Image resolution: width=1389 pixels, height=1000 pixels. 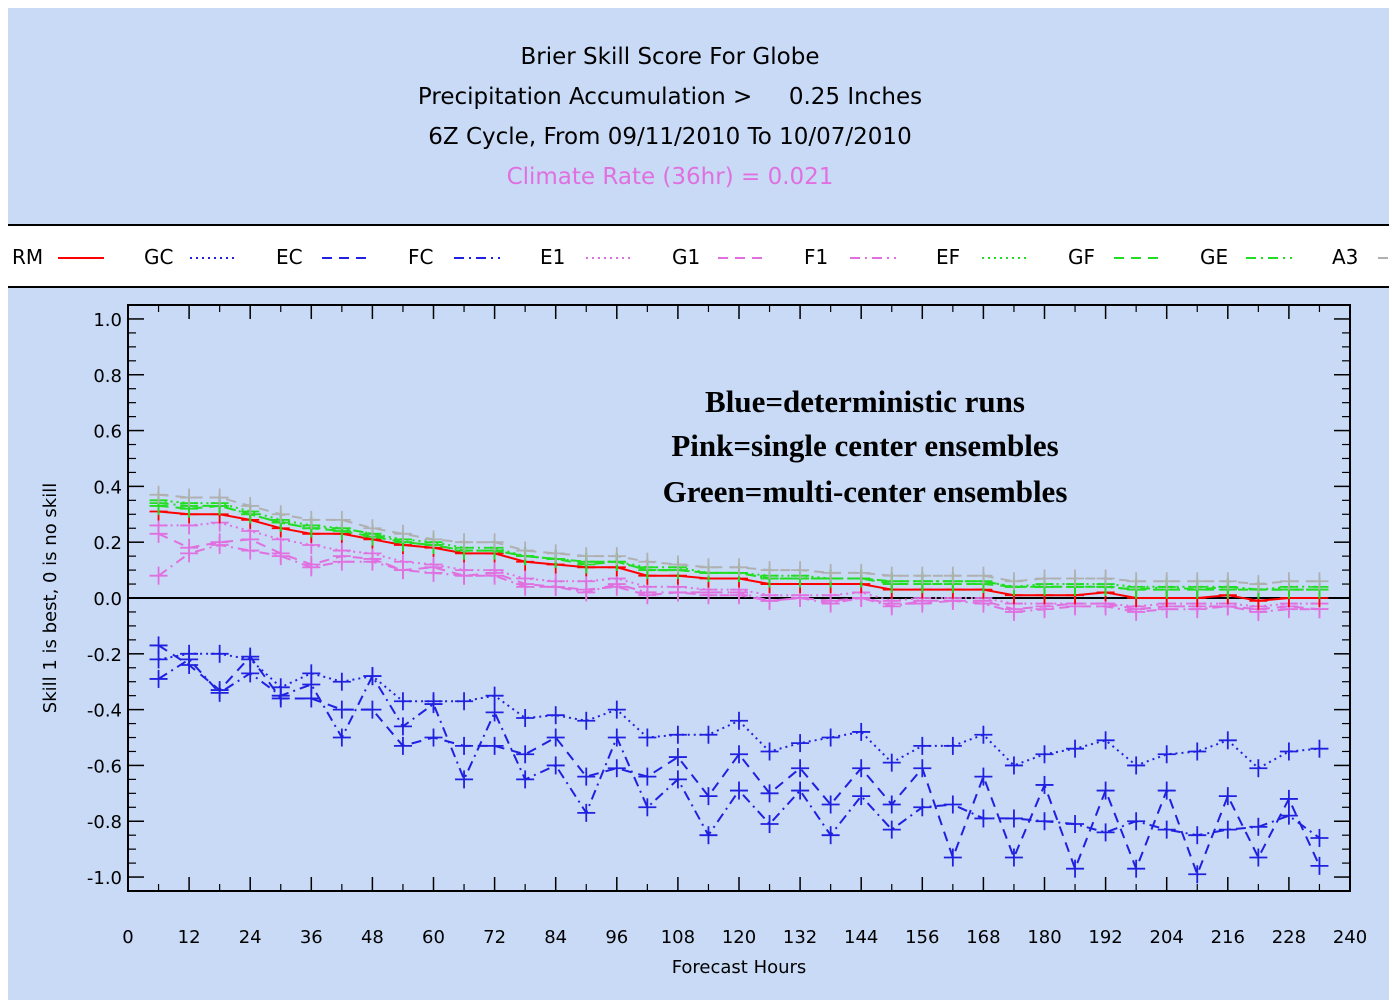 What do you see at coordinates (311, 937) in the screenshot?
I see `x-tick-label: 36` at bounding box center [311, 937].